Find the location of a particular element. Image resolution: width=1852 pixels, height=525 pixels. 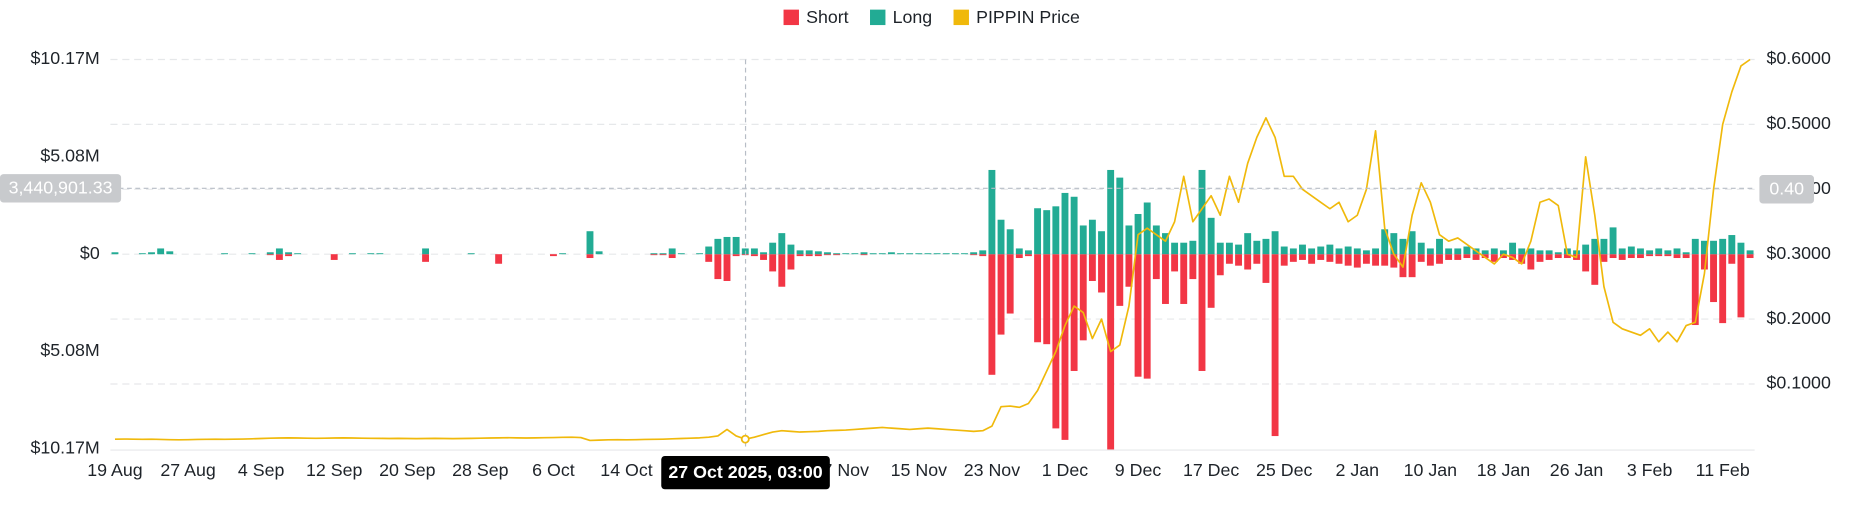

crosshair-dot is located at coordinates (745, 439).